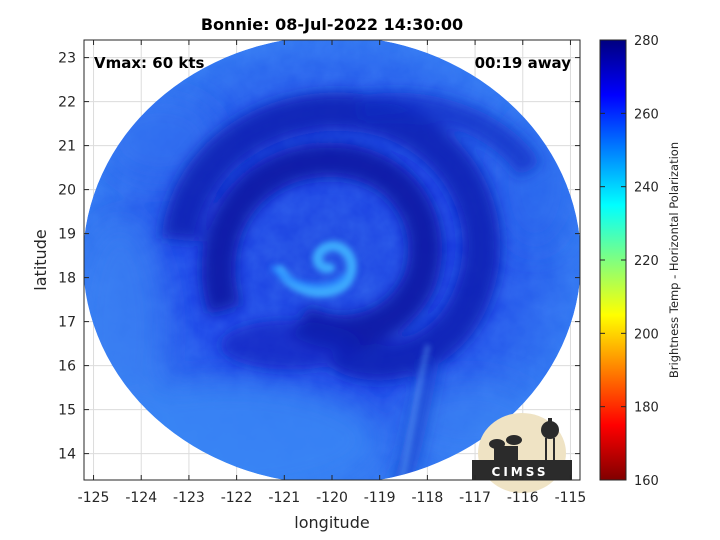 The image size is (720, 540). I want to click on y-tick-label: 19, so click(67, 235).